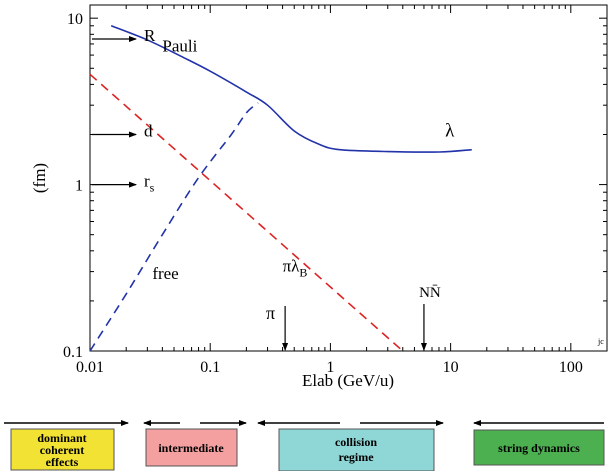 The image size is (608, 471). What do you see at coordinates (165, 273) in the screenshot?
I see `free-label: free` at bounding box center [165, 273].